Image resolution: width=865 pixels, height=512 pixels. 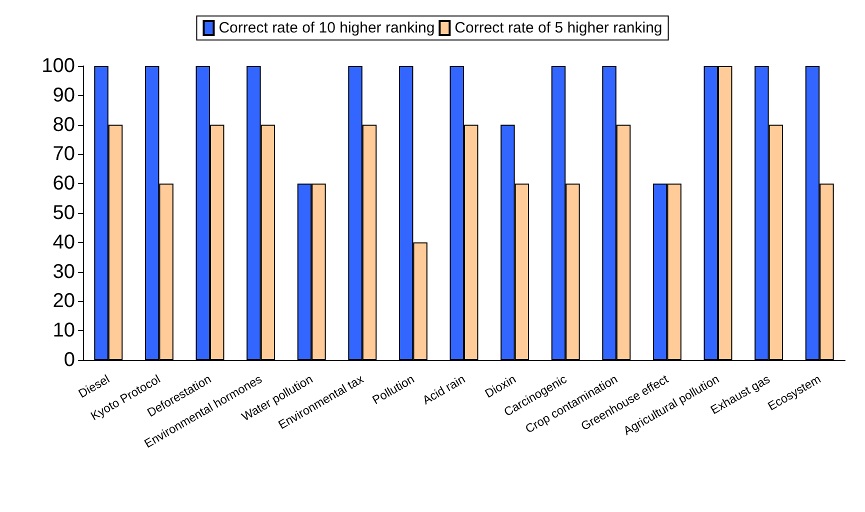 I want to click on x-tick-label: Acid rain, so click(x=444, y=390).